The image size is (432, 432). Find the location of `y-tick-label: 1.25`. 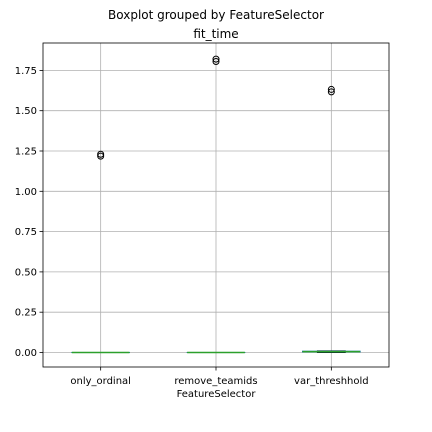

y-tick-label: 1.25 is located at coordinates (26, 152).